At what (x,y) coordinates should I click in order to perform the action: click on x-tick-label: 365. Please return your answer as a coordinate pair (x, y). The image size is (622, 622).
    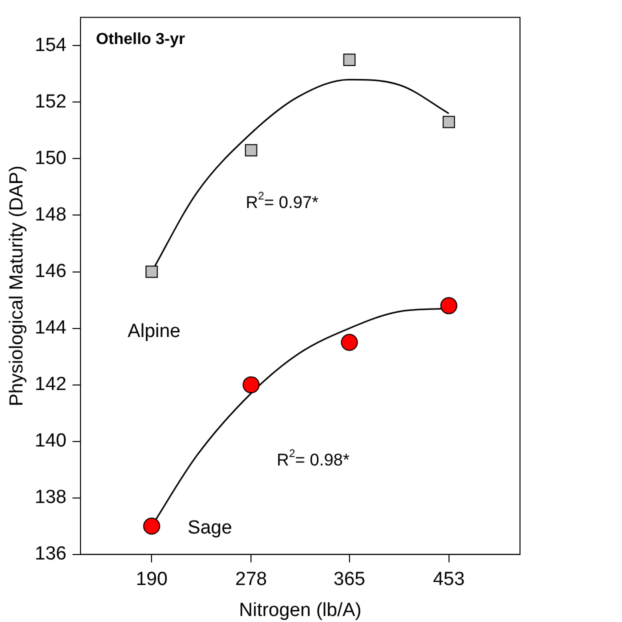
    Looking at the image, I should click on (350, 579).